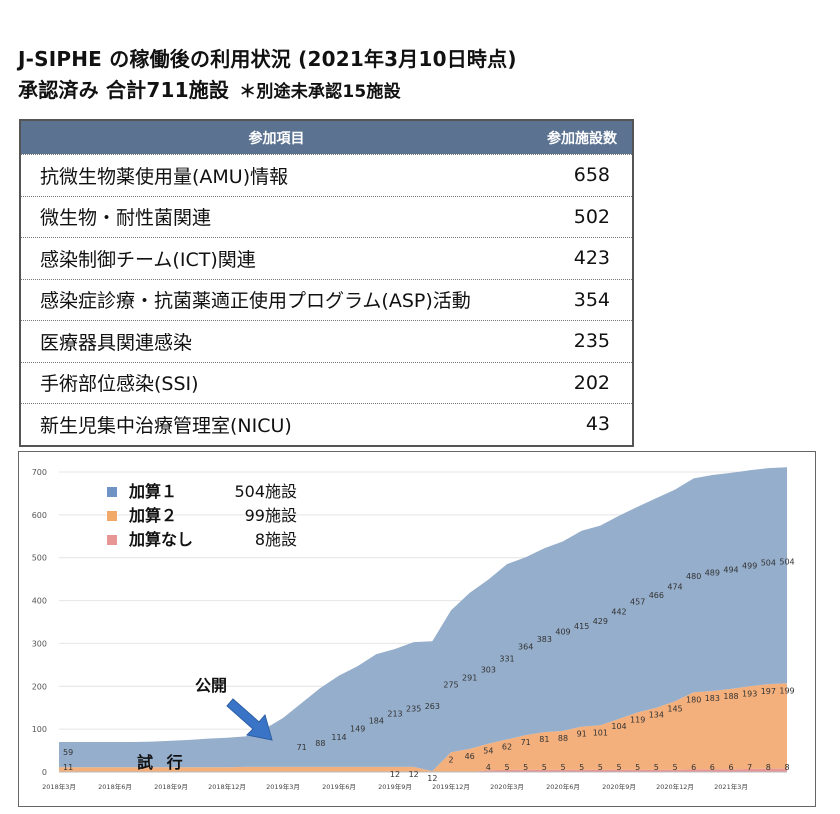 The width and height of the screenshot is (840, 814). What do you see at coordinates (693, 699) in the screenshot?
I see `data-label-kasan2: 180` at bounding box center [693, 699].